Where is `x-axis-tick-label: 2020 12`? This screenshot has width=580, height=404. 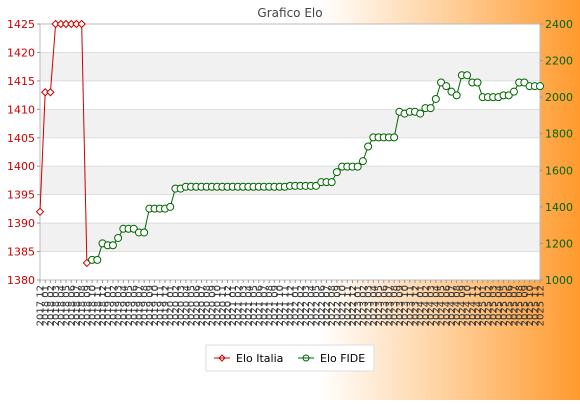
x-axis-tick-label: 2020 12 is located at coordinates (228, 305).